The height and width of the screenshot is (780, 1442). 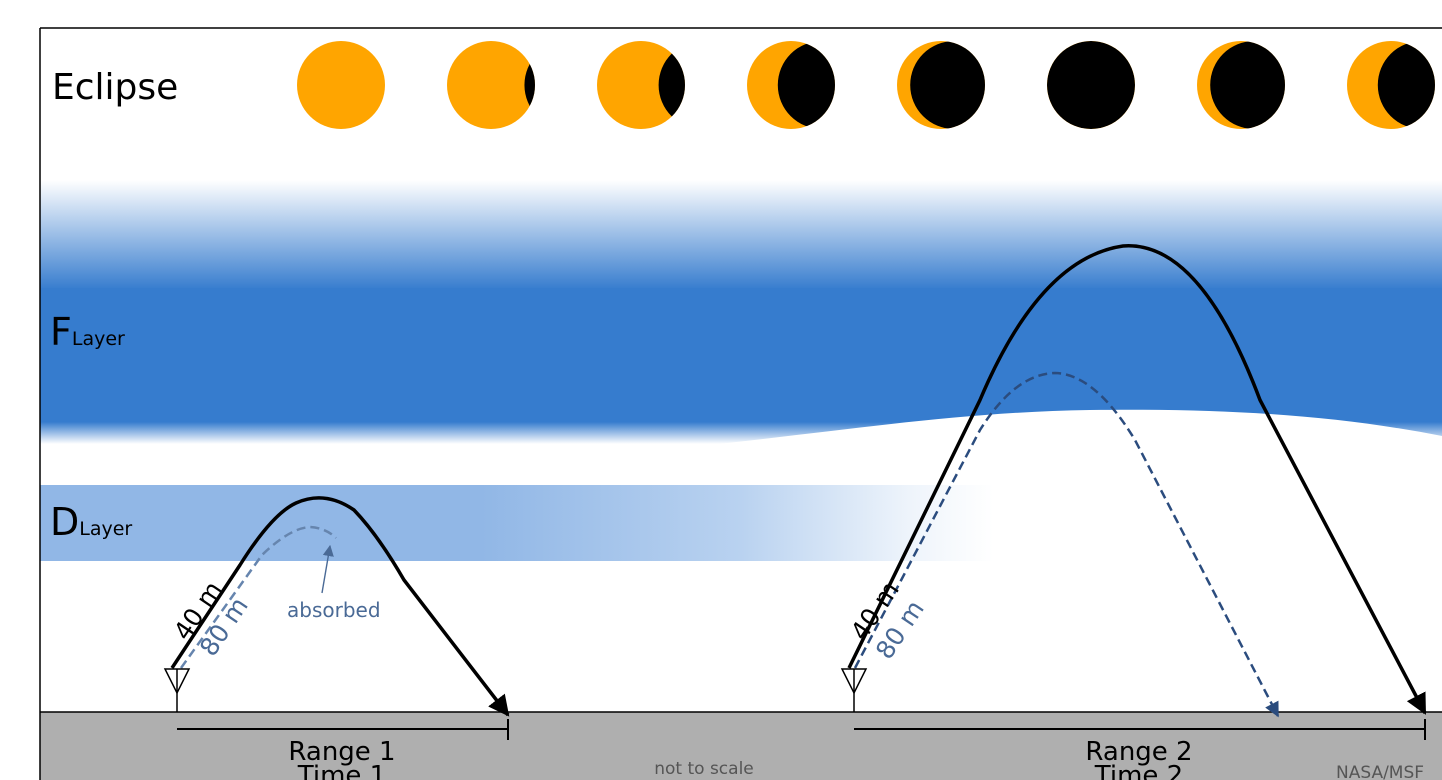 What do you see at coordinates (1138, 770) in the screenshot?
I see `time-2-label: Time 2` at bounding box center [1138, 770].